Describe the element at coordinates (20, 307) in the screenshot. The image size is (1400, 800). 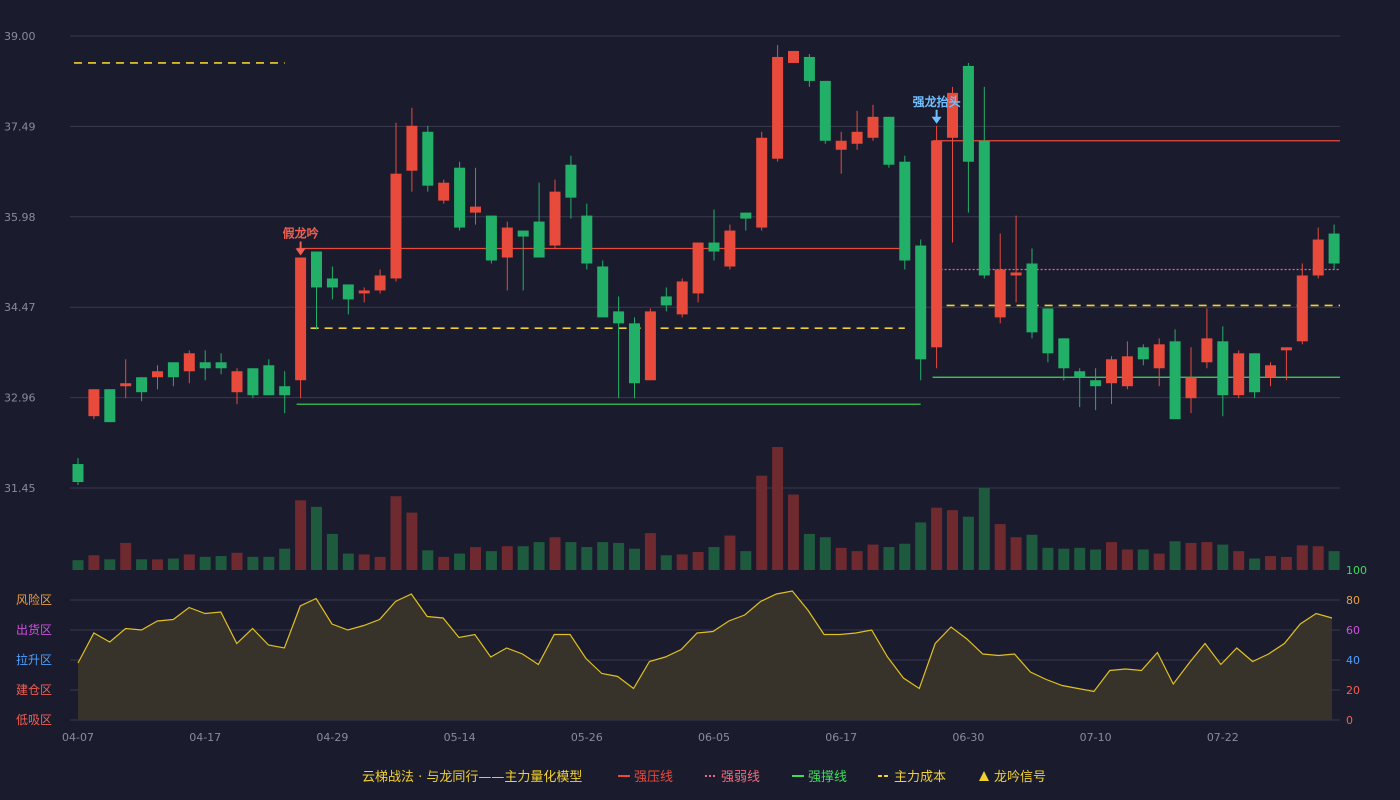
I see `price-tick-label: 34.47` at that location.